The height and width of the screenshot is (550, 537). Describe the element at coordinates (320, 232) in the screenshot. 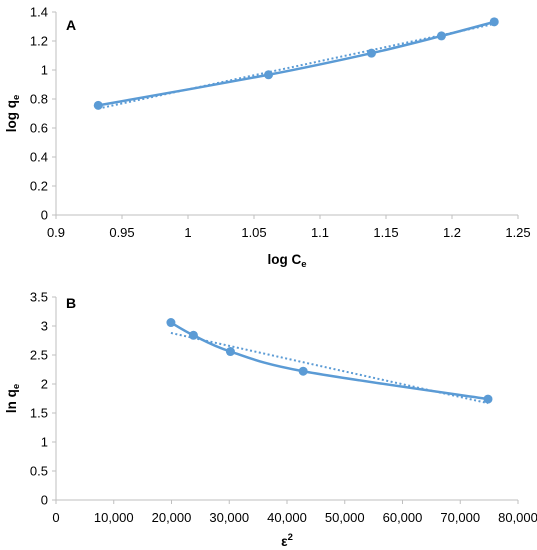

I see `x-tick-label: 1.1` at that location.